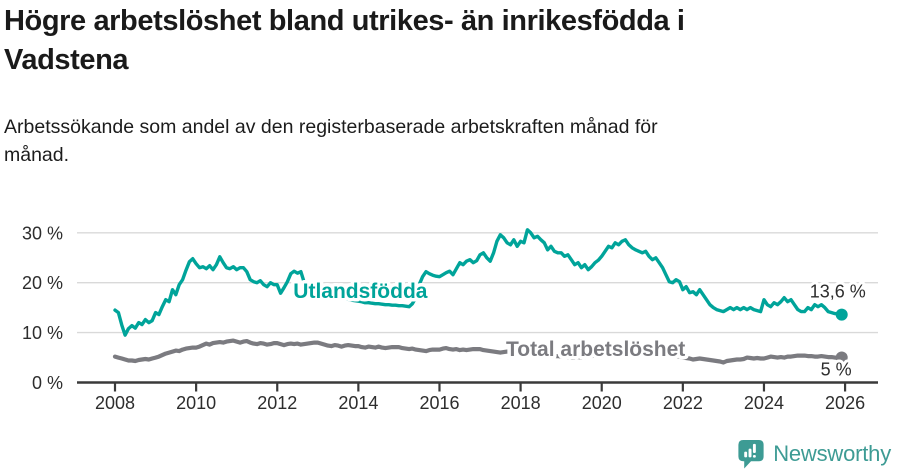 This screenshot has height=474, width=900. What do you see at coordinates (66, 60) in the screenshot?
I see `chart-title-line2: Vadstena` at bounding box center [66, 60].